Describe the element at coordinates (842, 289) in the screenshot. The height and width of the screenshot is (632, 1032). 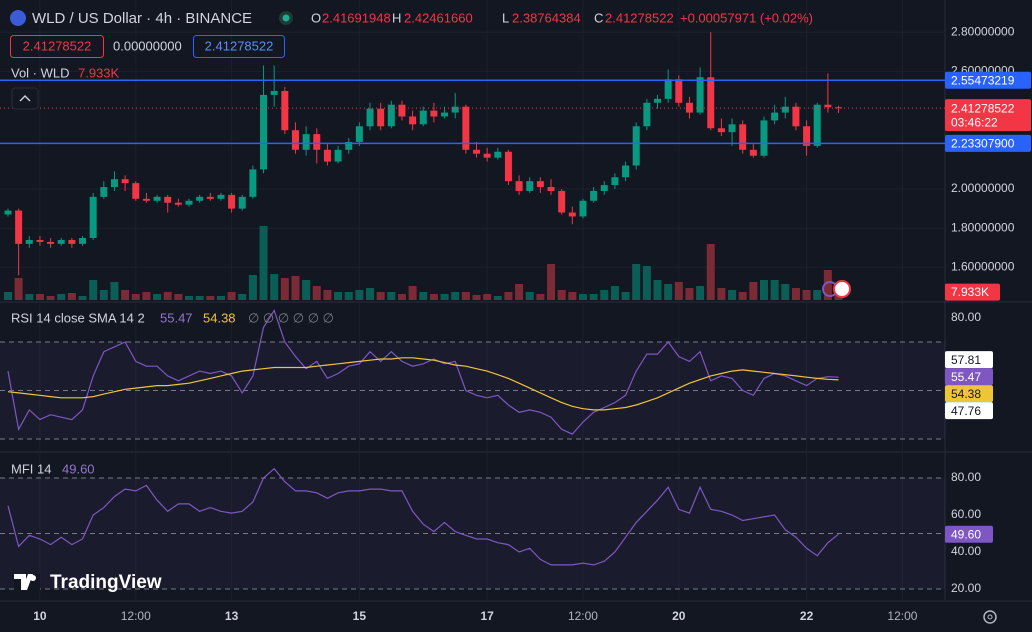
I see `event-flag-icon` at that location.